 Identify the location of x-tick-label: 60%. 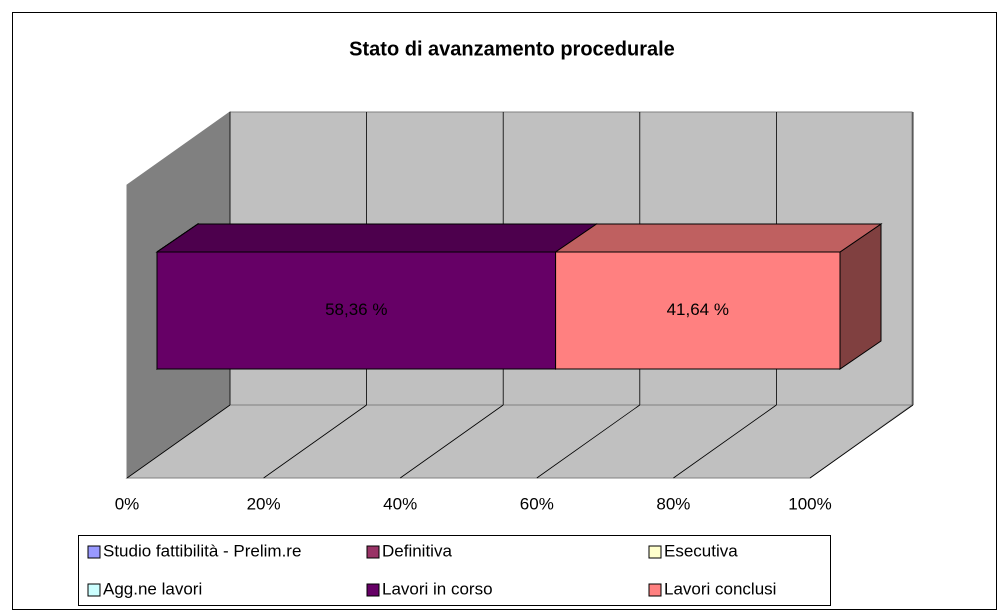
(537, 503).